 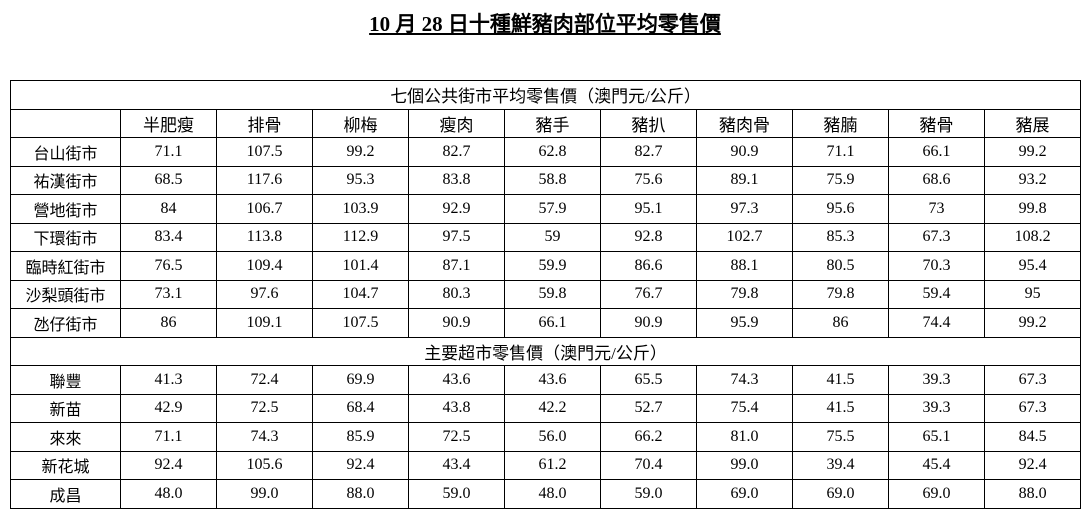 What do you see at coordinates (648, 209) in the screenshot?
I see `price-cell: 95.1` at bounding box center [648, 209].